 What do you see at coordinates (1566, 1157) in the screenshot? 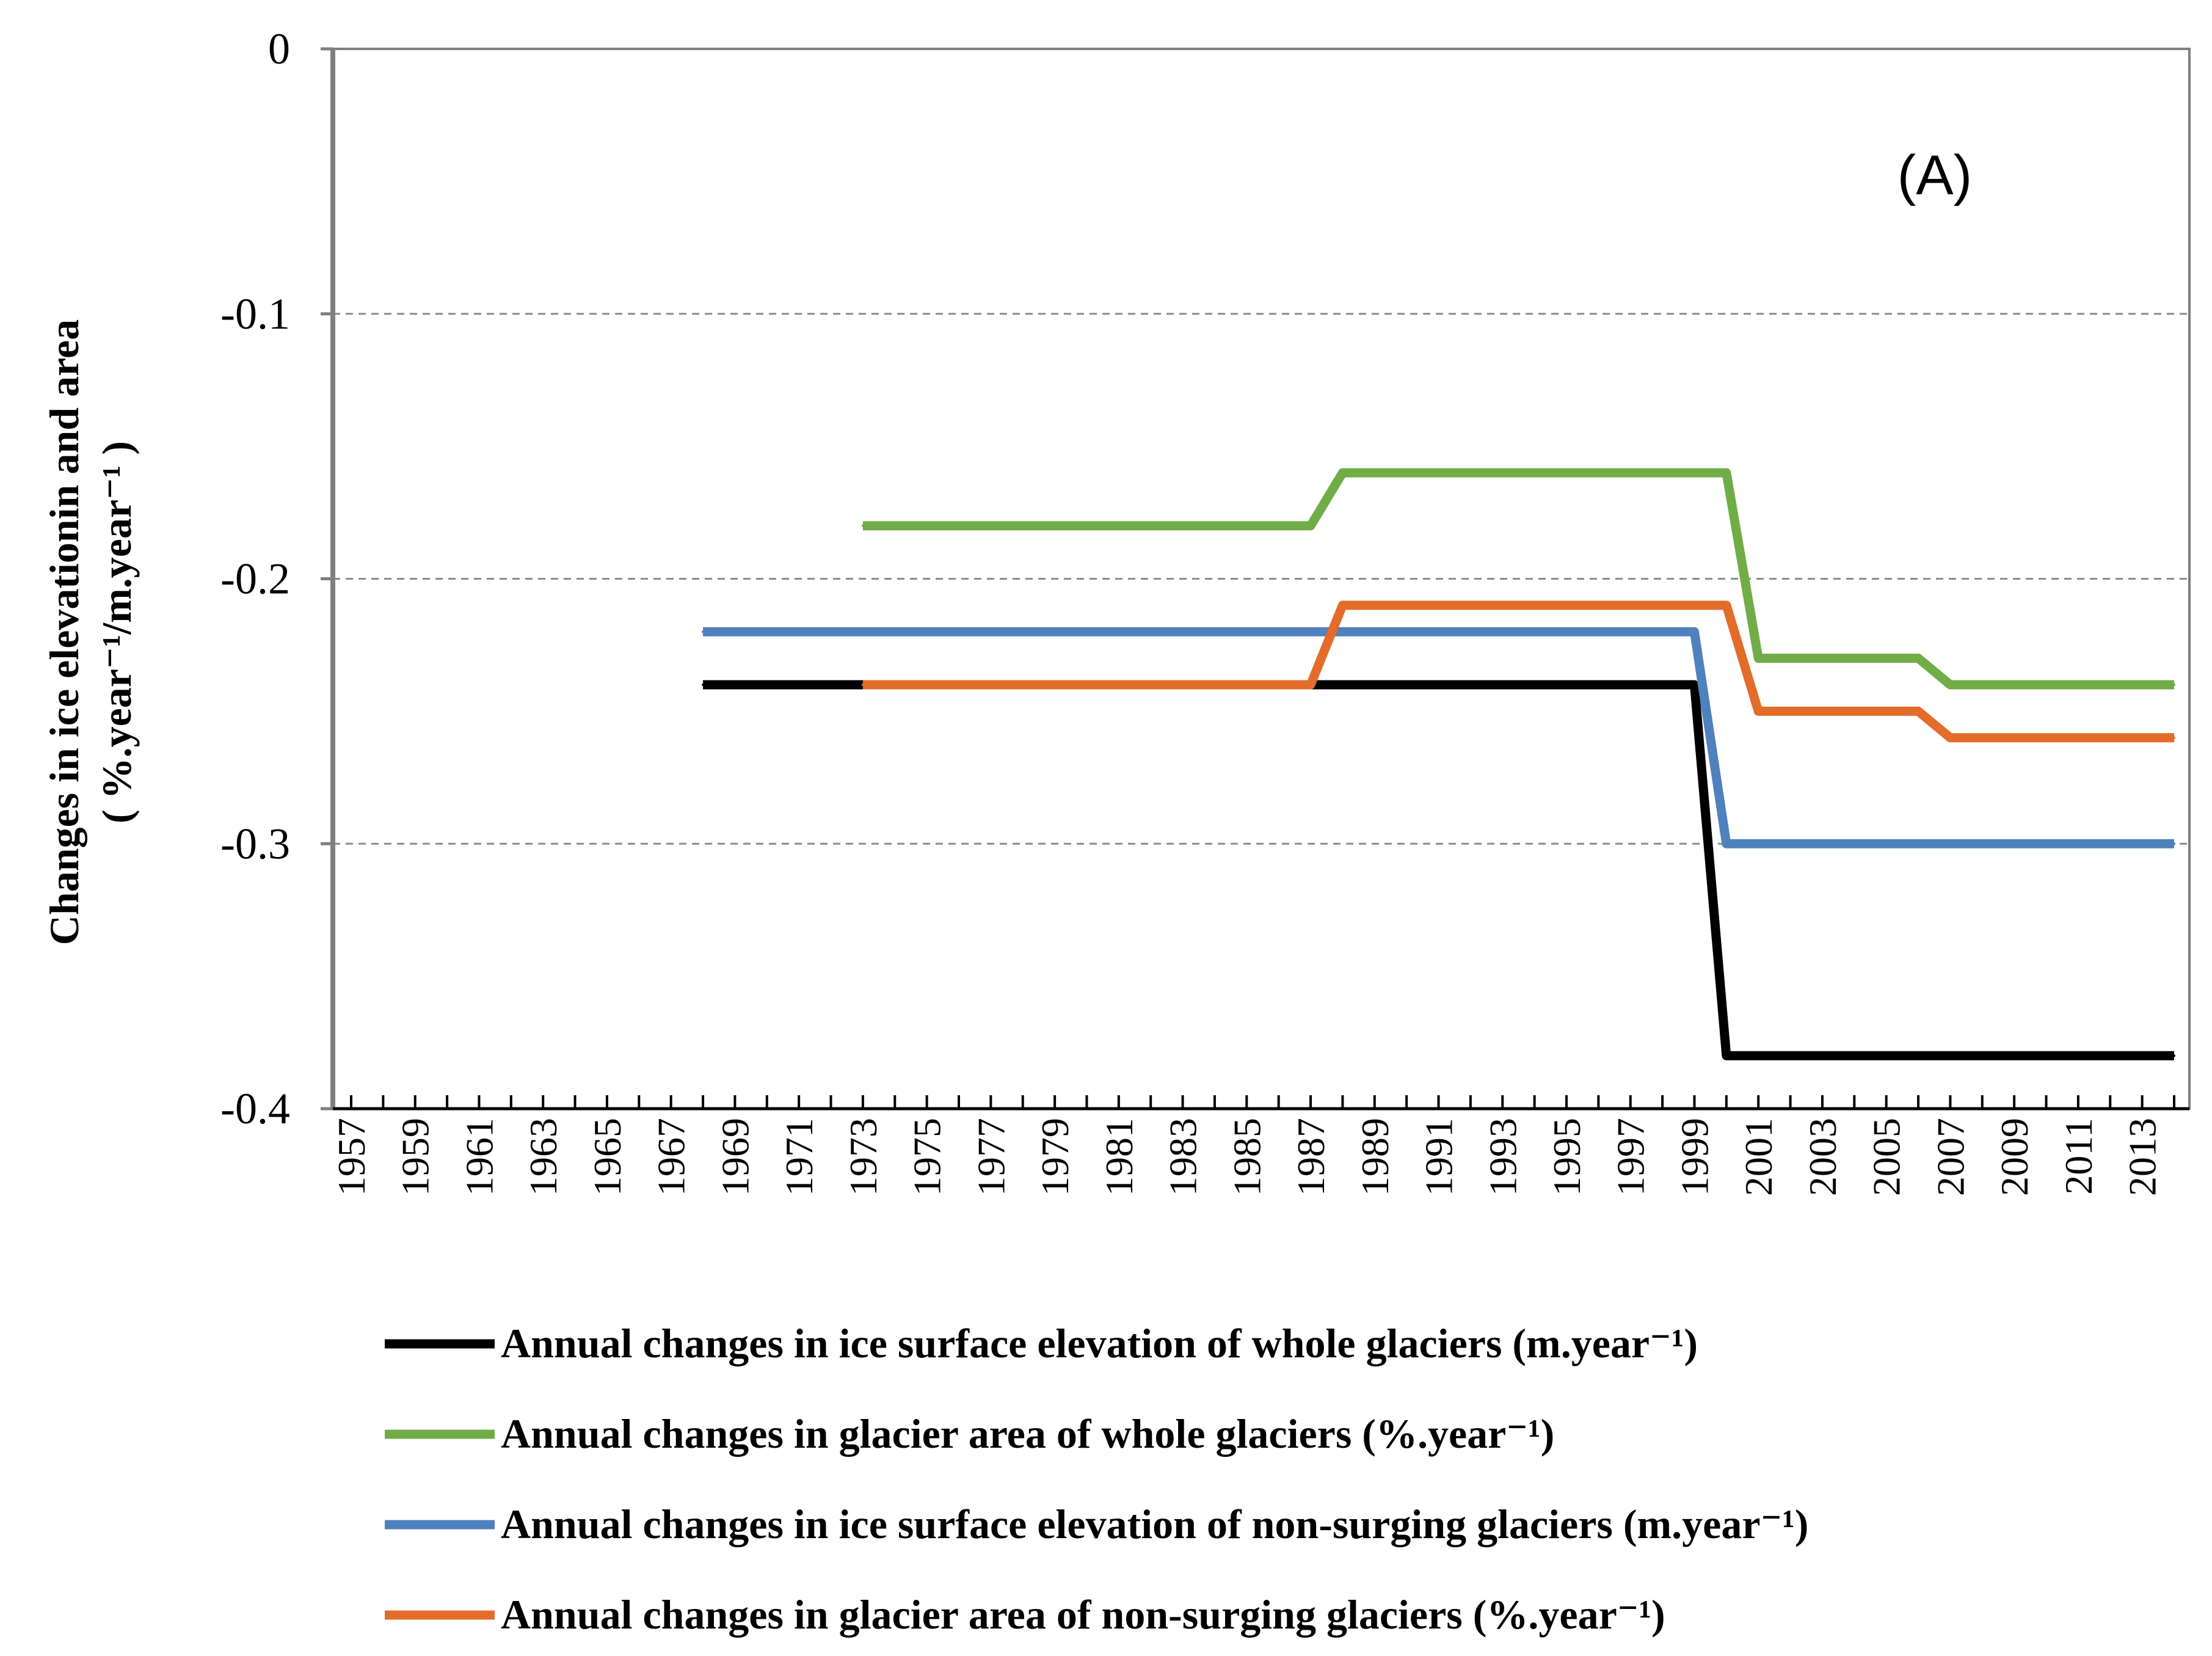
I see `x-tick-label: 1995` at bounding box center [1566, 1157].